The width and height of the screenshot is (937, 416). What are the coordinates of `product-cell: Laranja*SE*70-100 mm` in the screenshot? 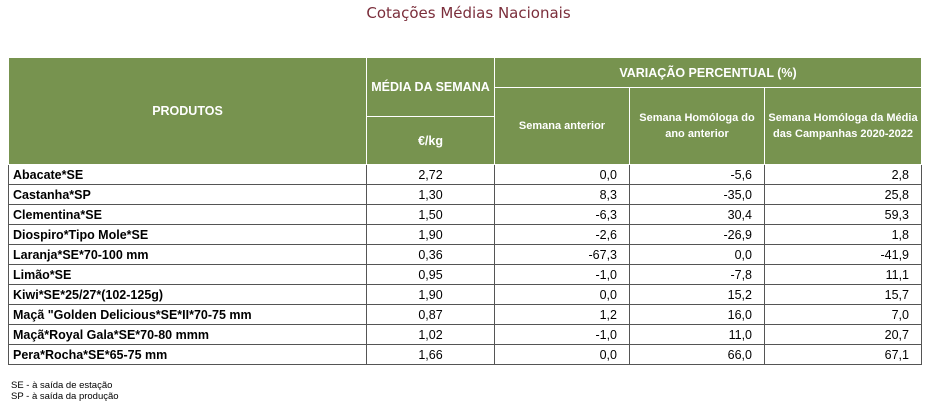 It's located at (187, 254).